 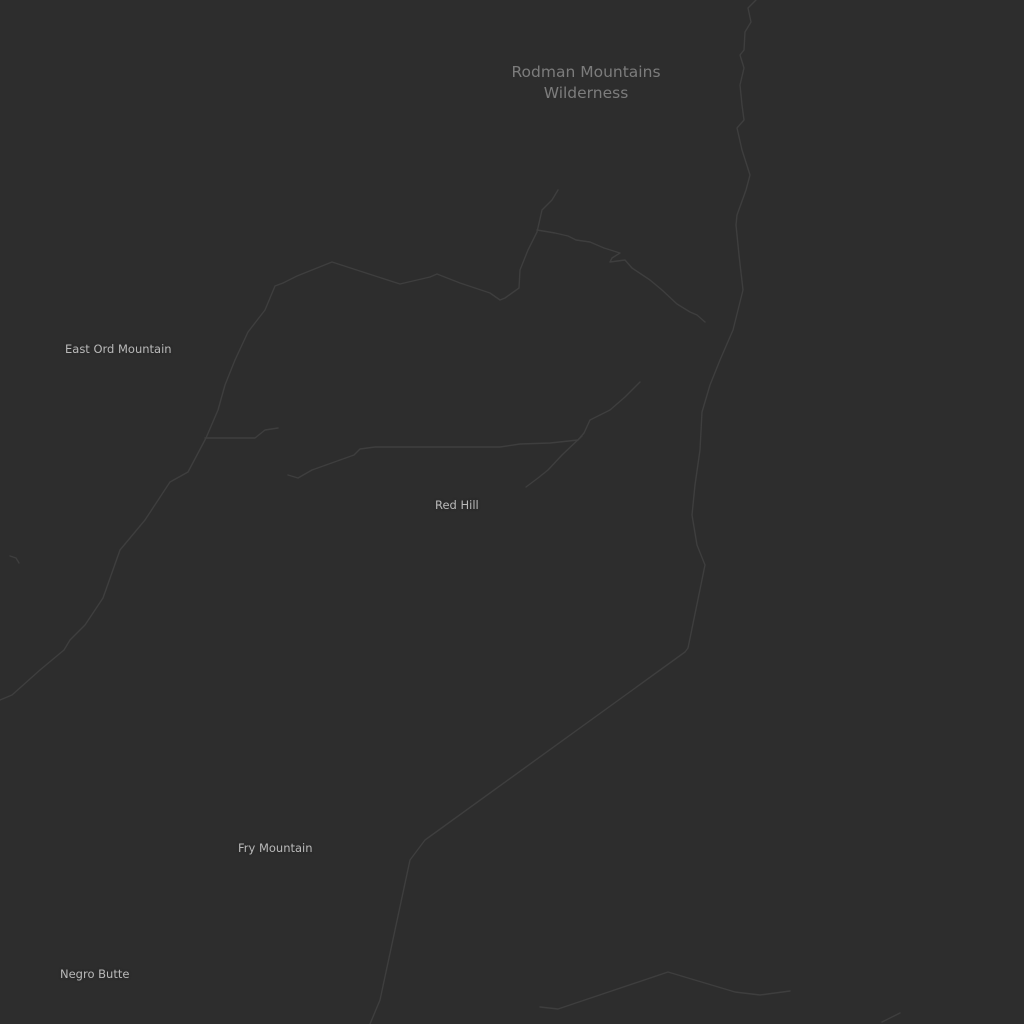 I want to click on road-central, so click(x=241, y=433).